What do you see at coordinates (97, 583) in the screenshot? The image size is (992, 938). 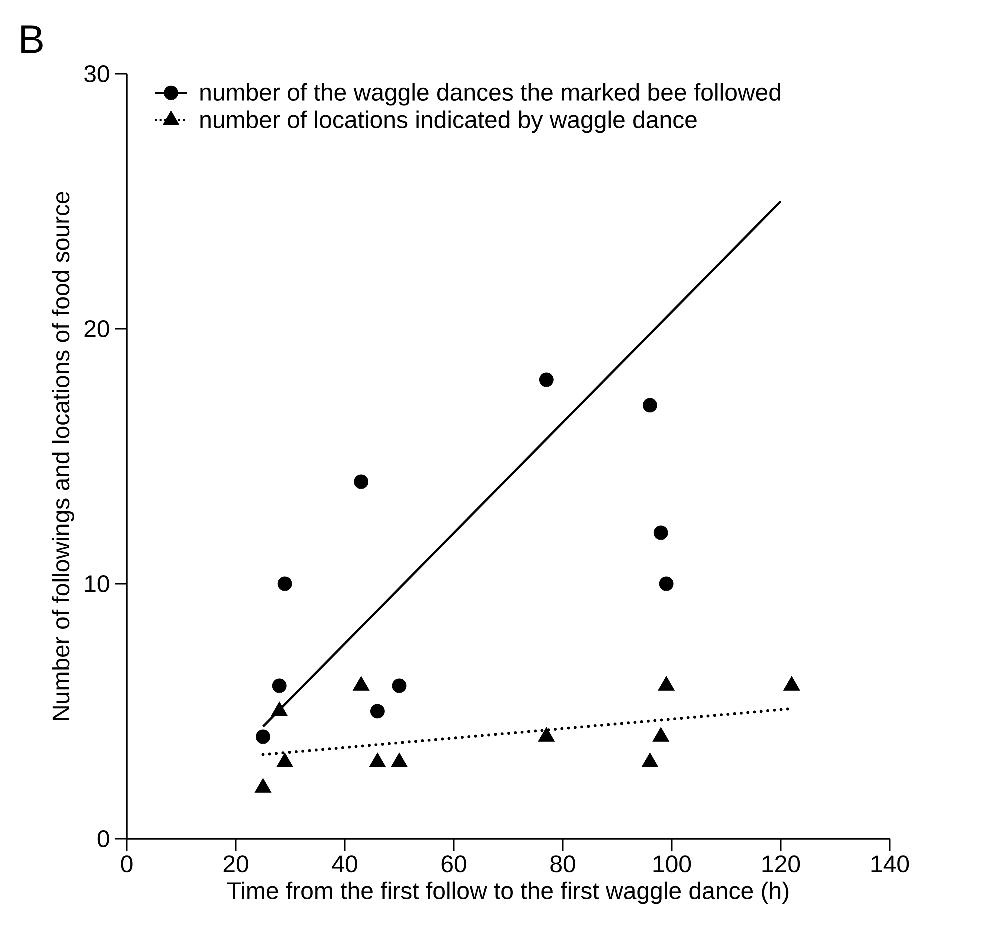 I see `y-tick-label: 10` at bounding box center [97, 583].